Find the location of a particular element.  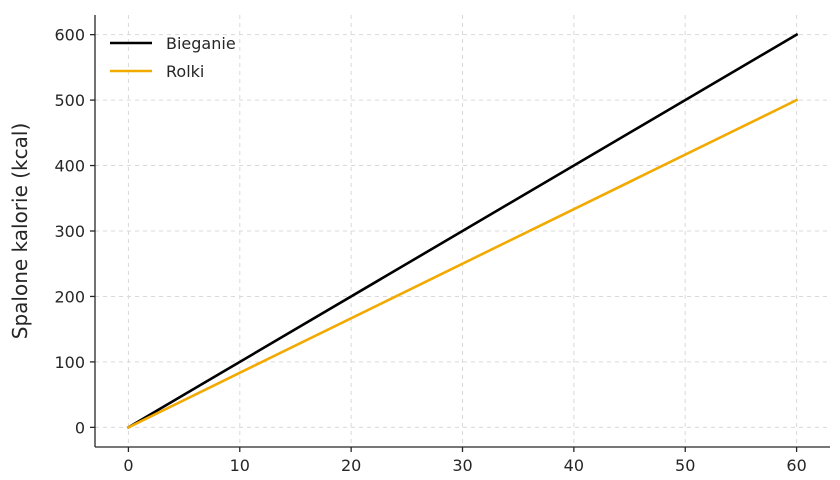

x-tick-label: 20 is located at coordinates (351, 465).